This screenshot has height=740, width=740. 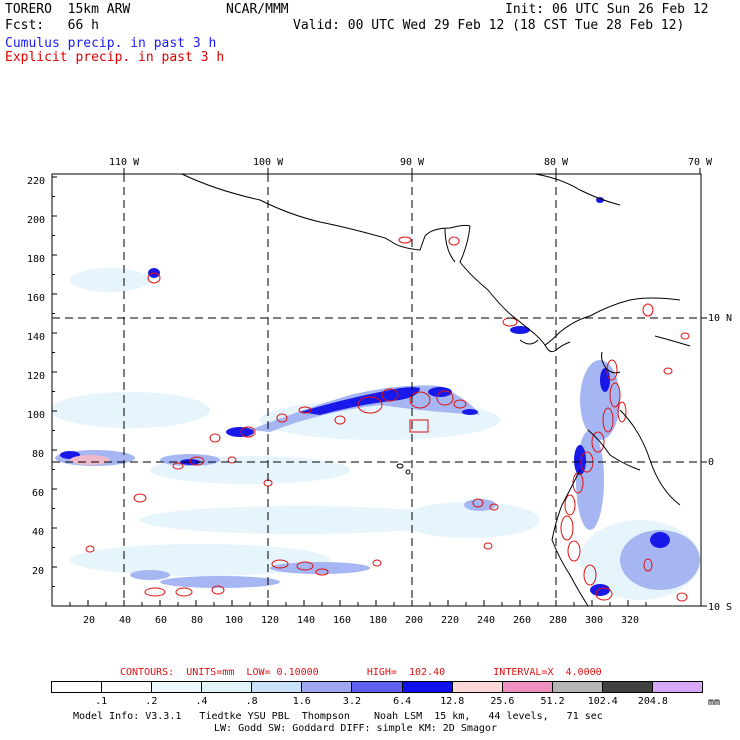 I want to click on institution: NCAR/MMM, so click(x=257, y=9).